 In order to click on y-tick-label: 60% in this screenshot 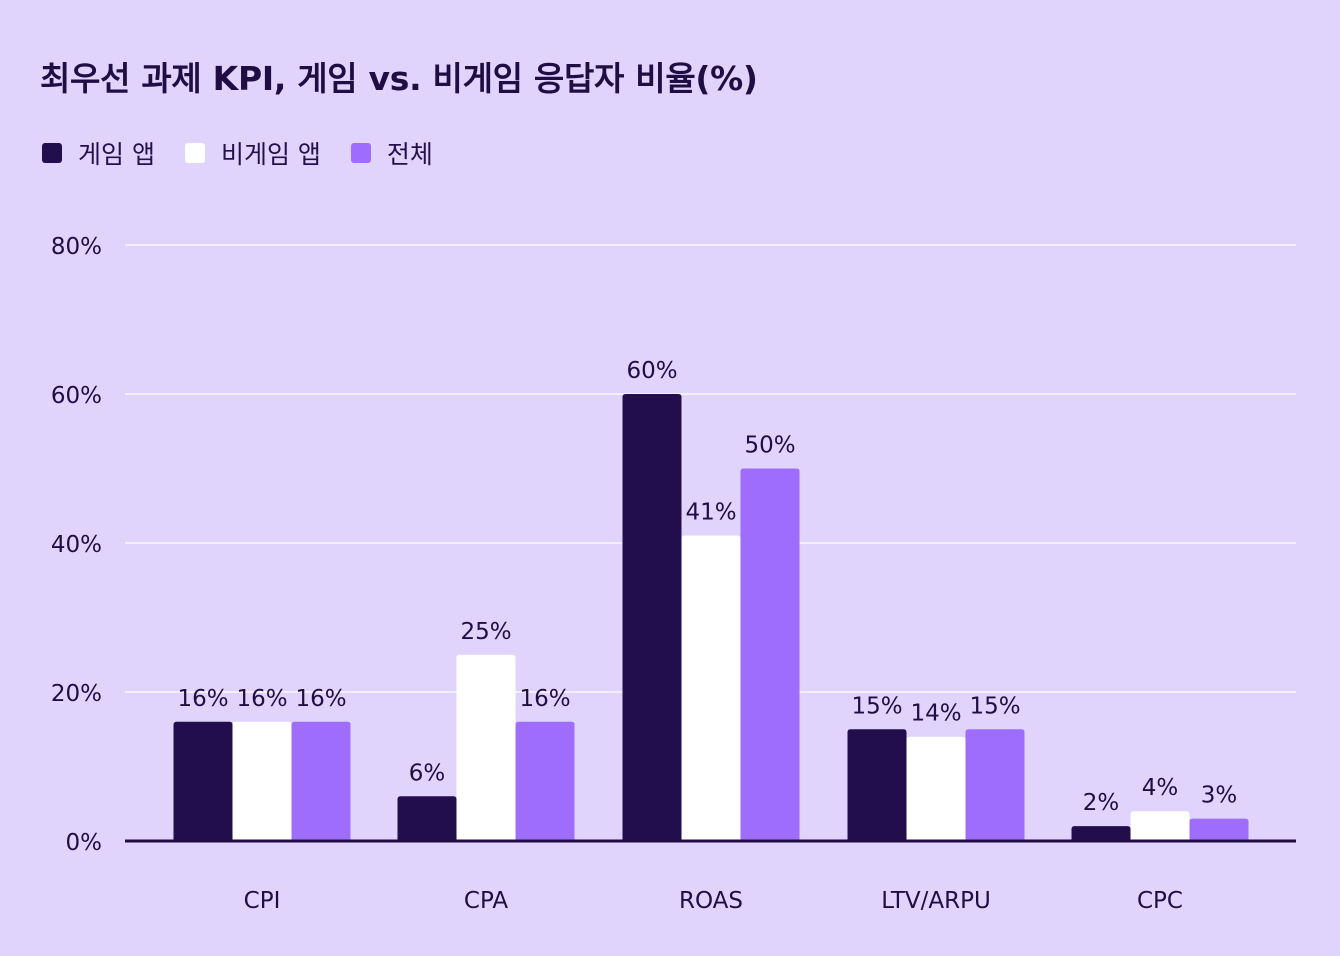, I will do `click(76, 396)`.